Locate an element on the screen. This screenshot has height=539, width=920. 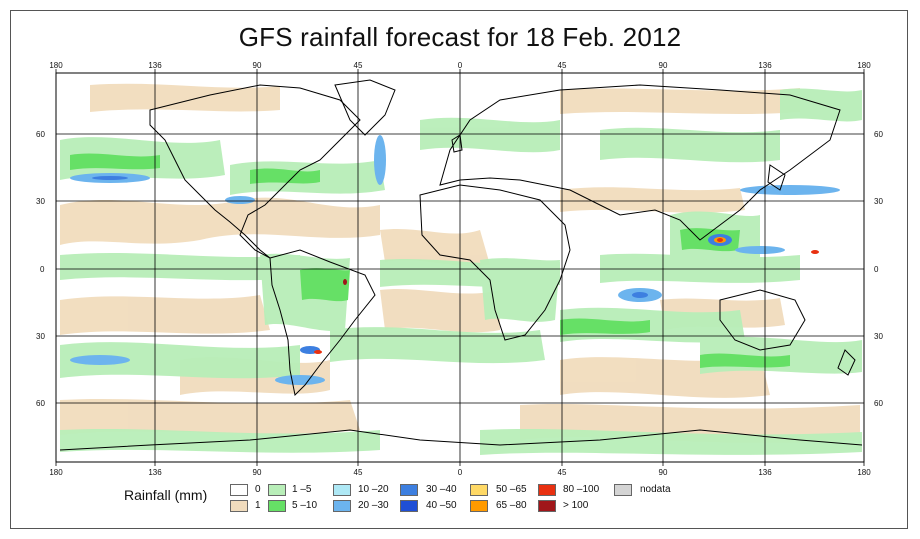
lat-tick-left: 0 is located at coordinates (42, 269).